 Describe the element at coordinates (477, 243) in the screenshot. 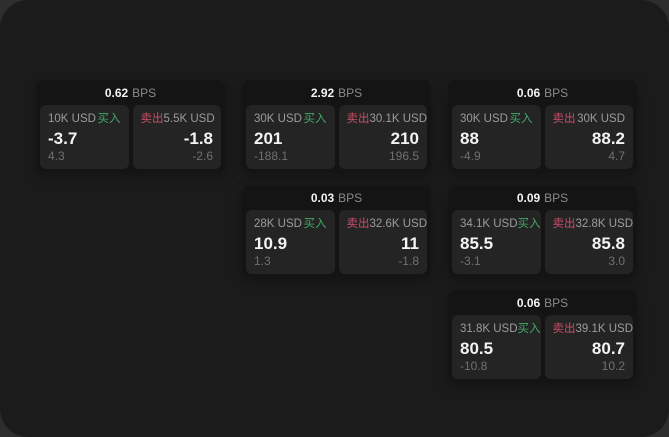

I see `buy-price: 85.5` at that location.